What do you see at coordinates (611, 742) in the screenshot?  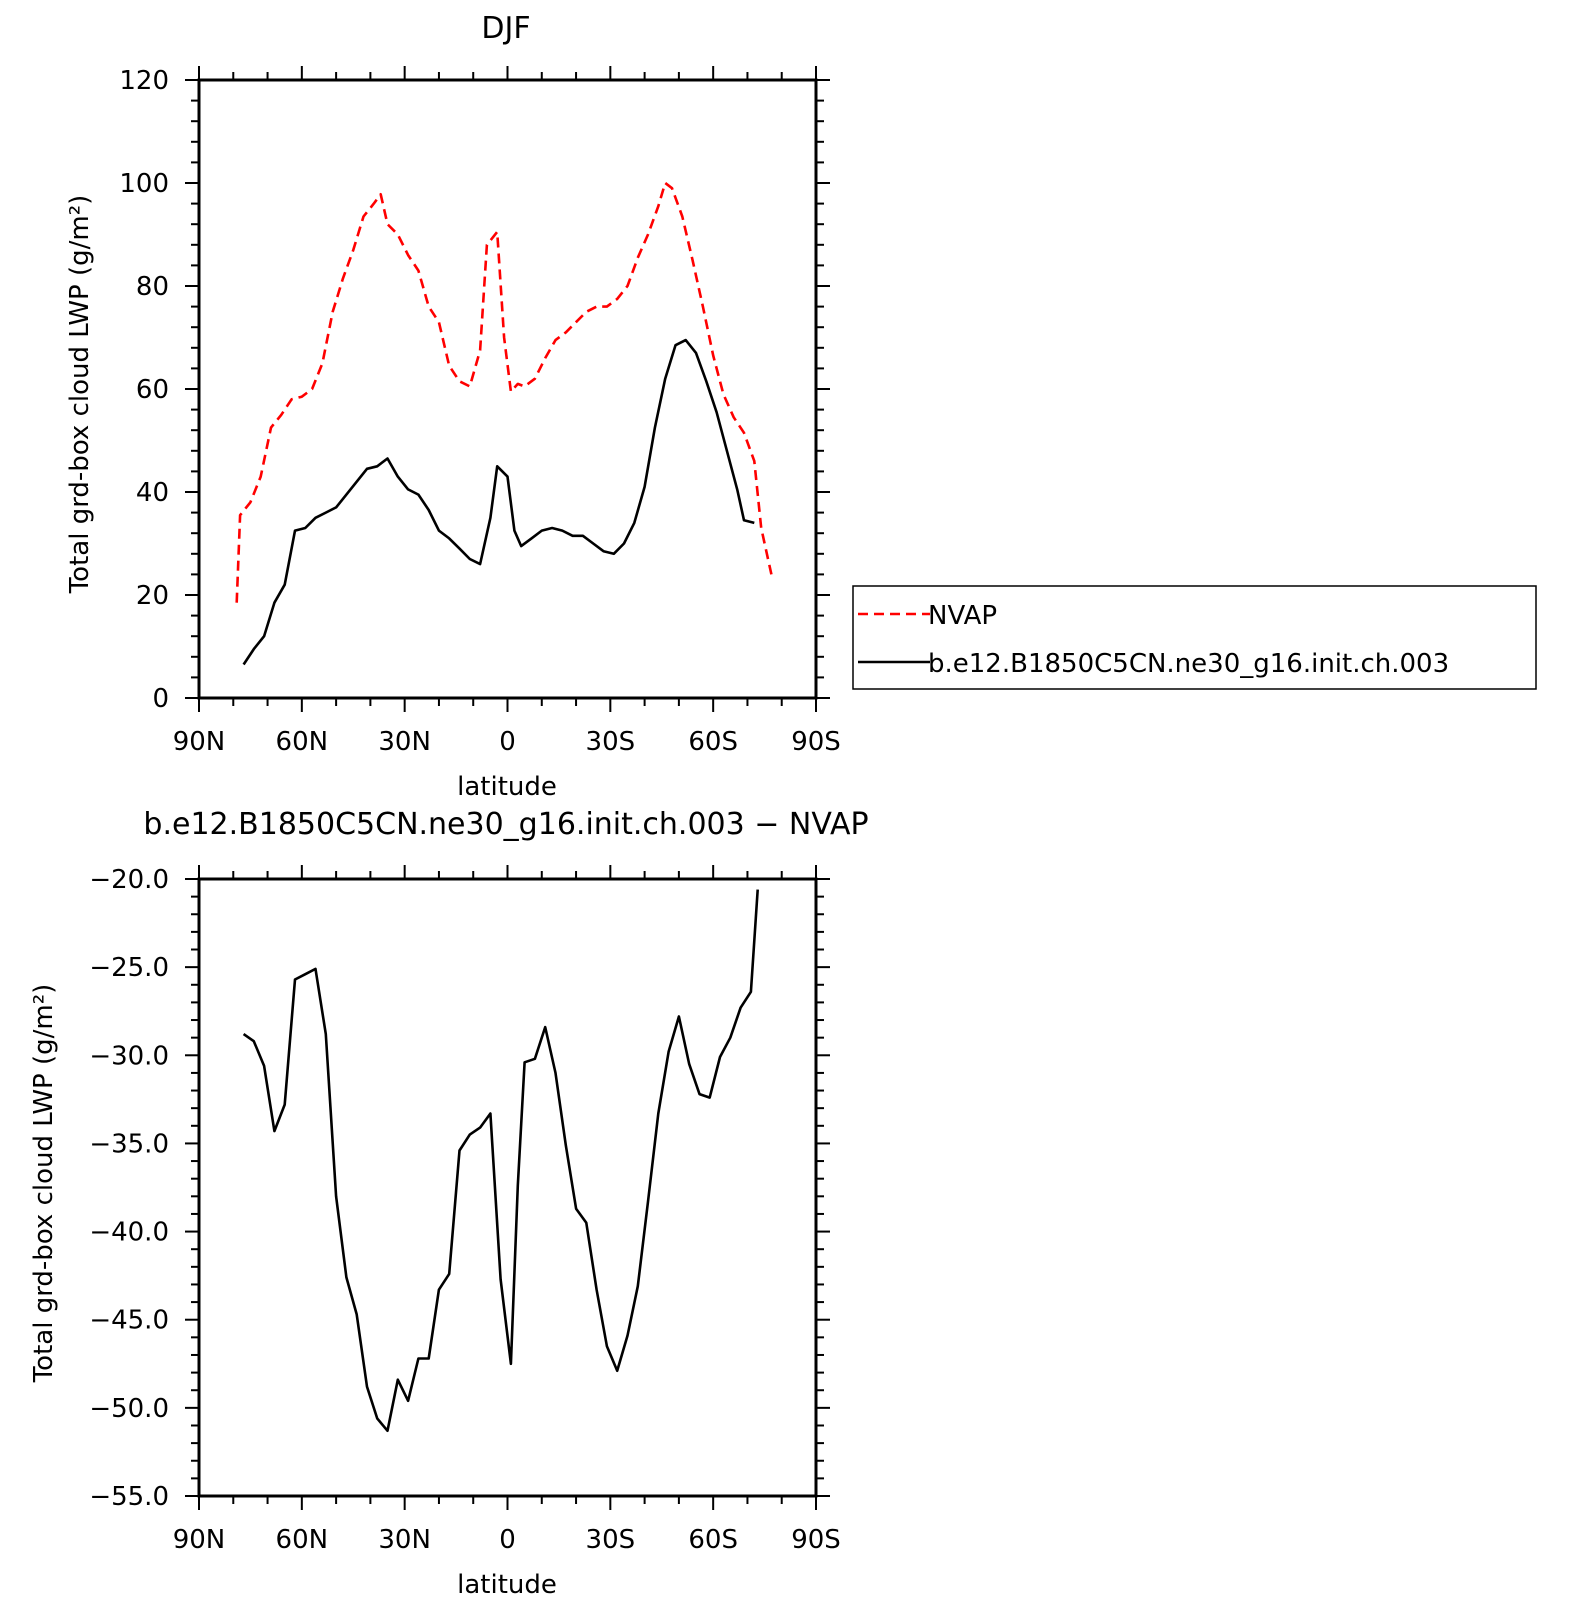 I see `top-panel-x-tick-label: 30S` at bounding box center [611, 742].